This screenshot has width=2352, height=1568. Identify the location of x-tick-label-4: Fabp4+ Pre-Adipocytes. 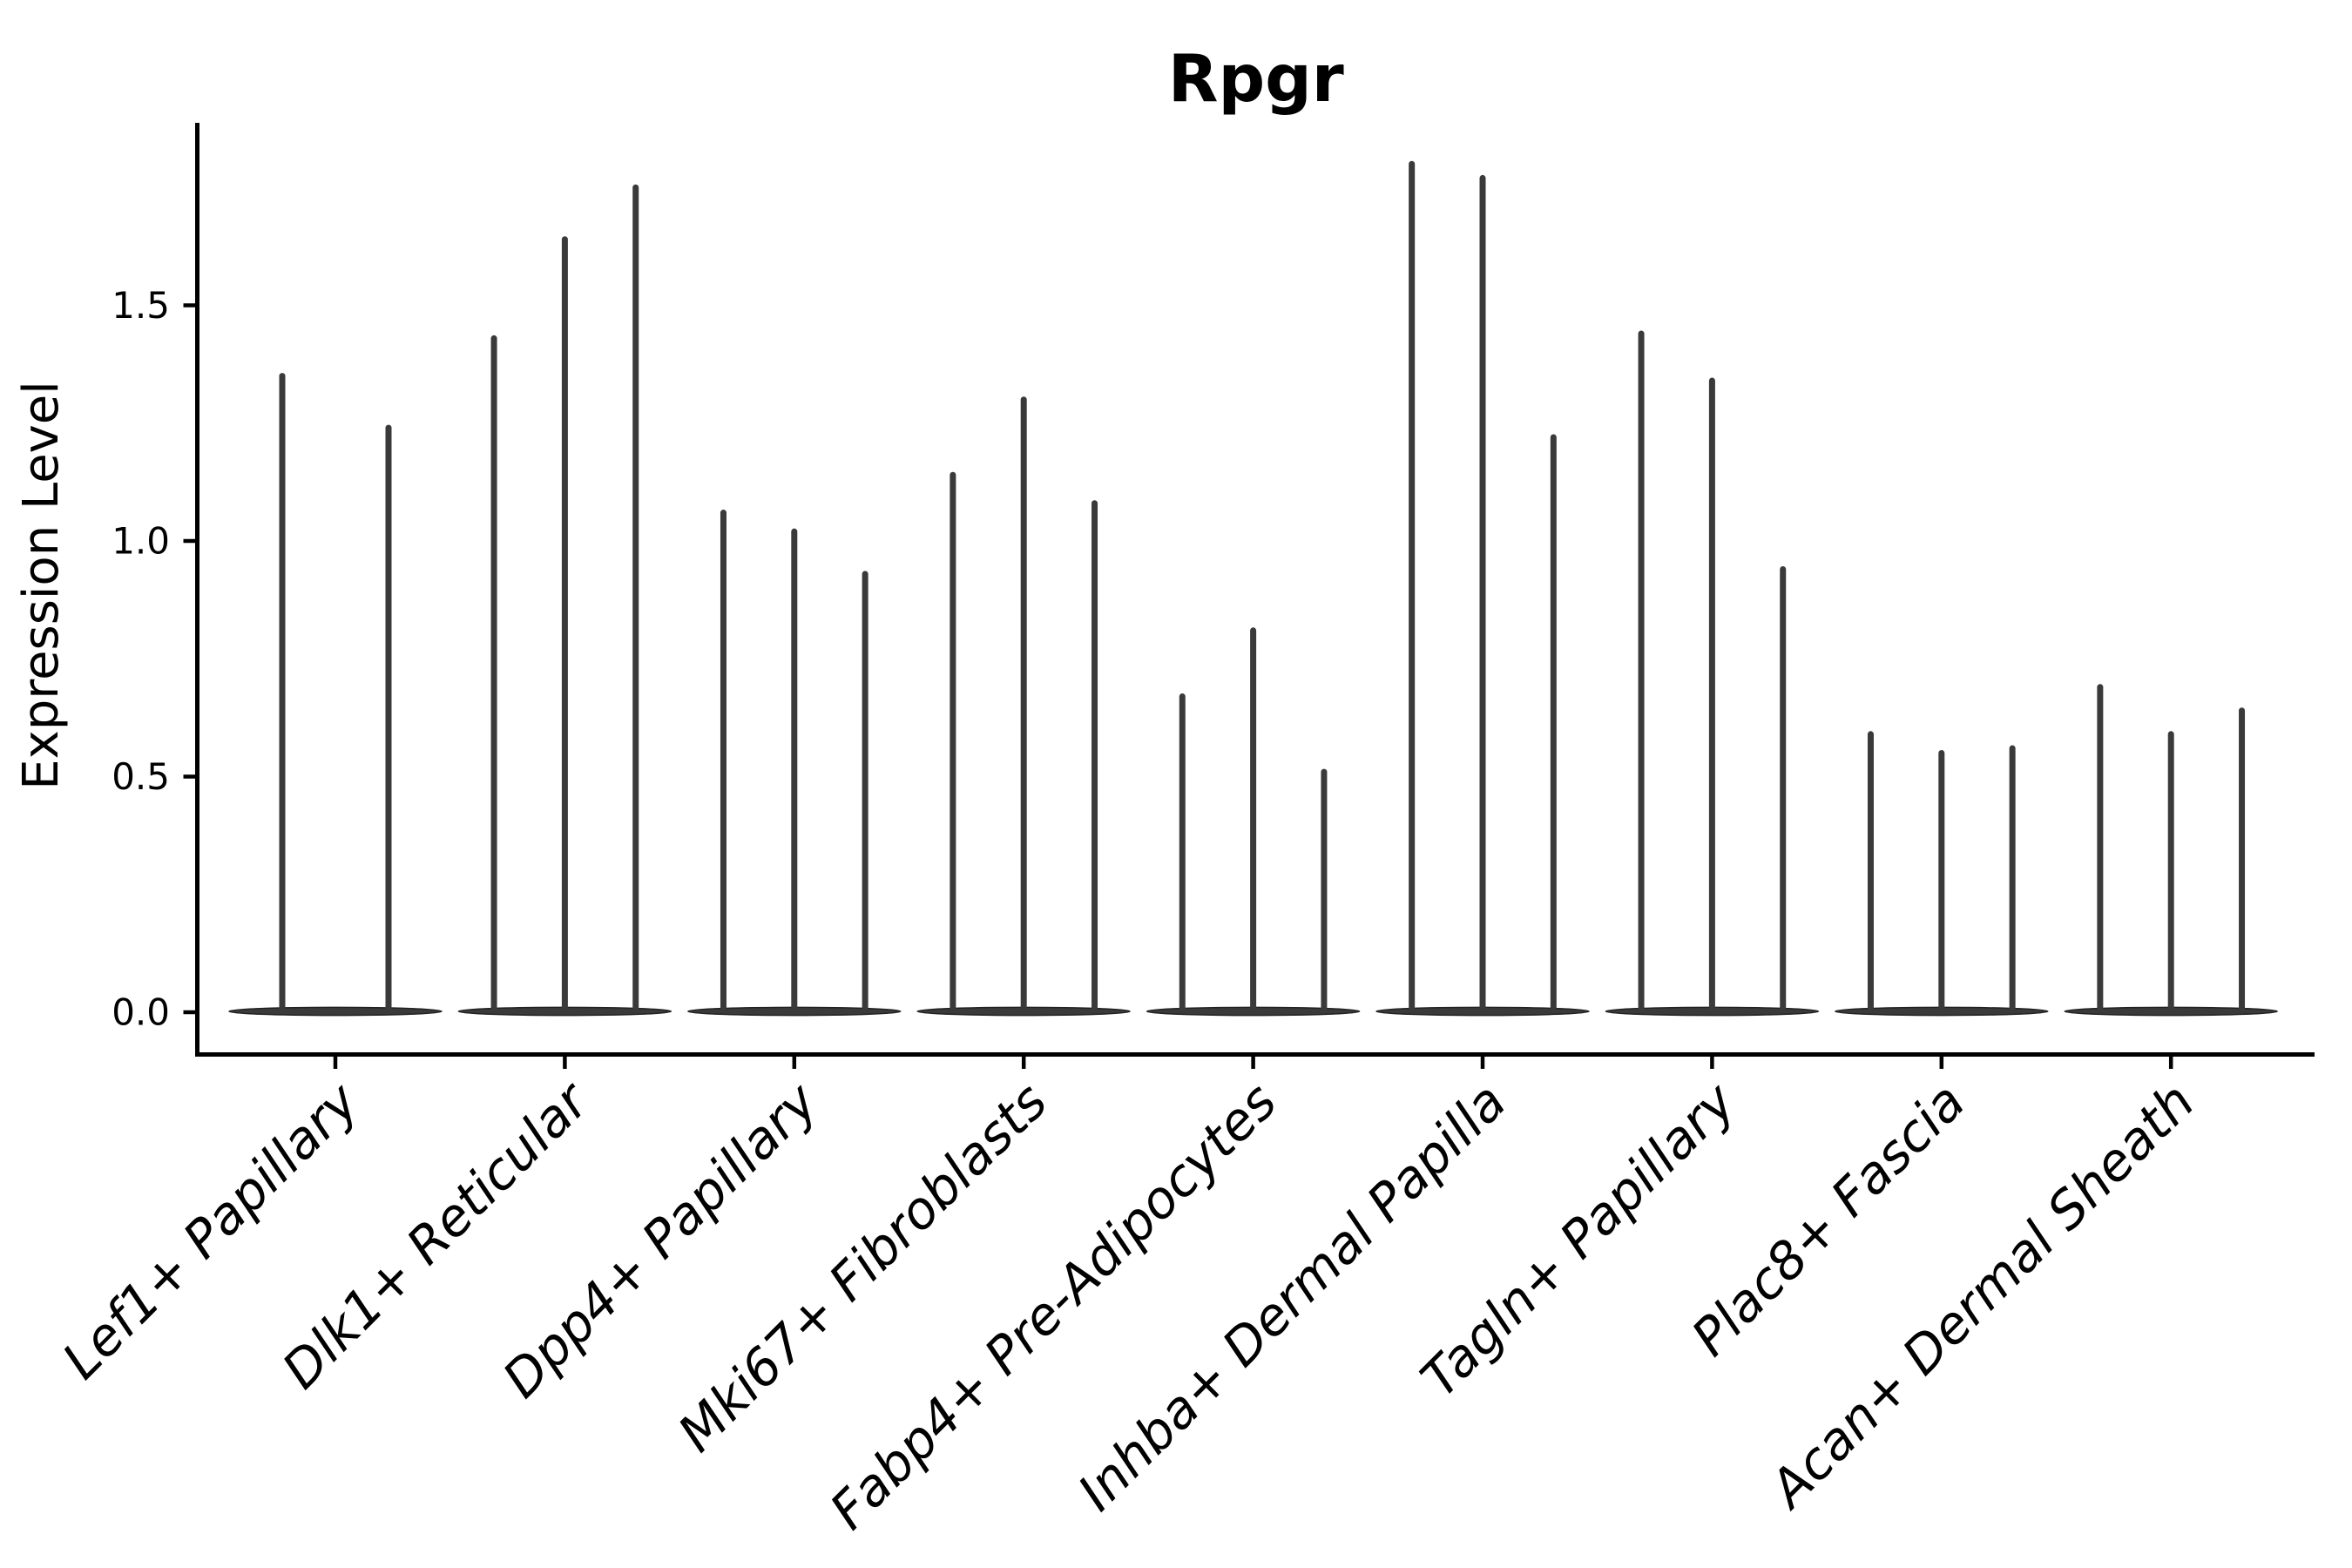
(1053, 1306).